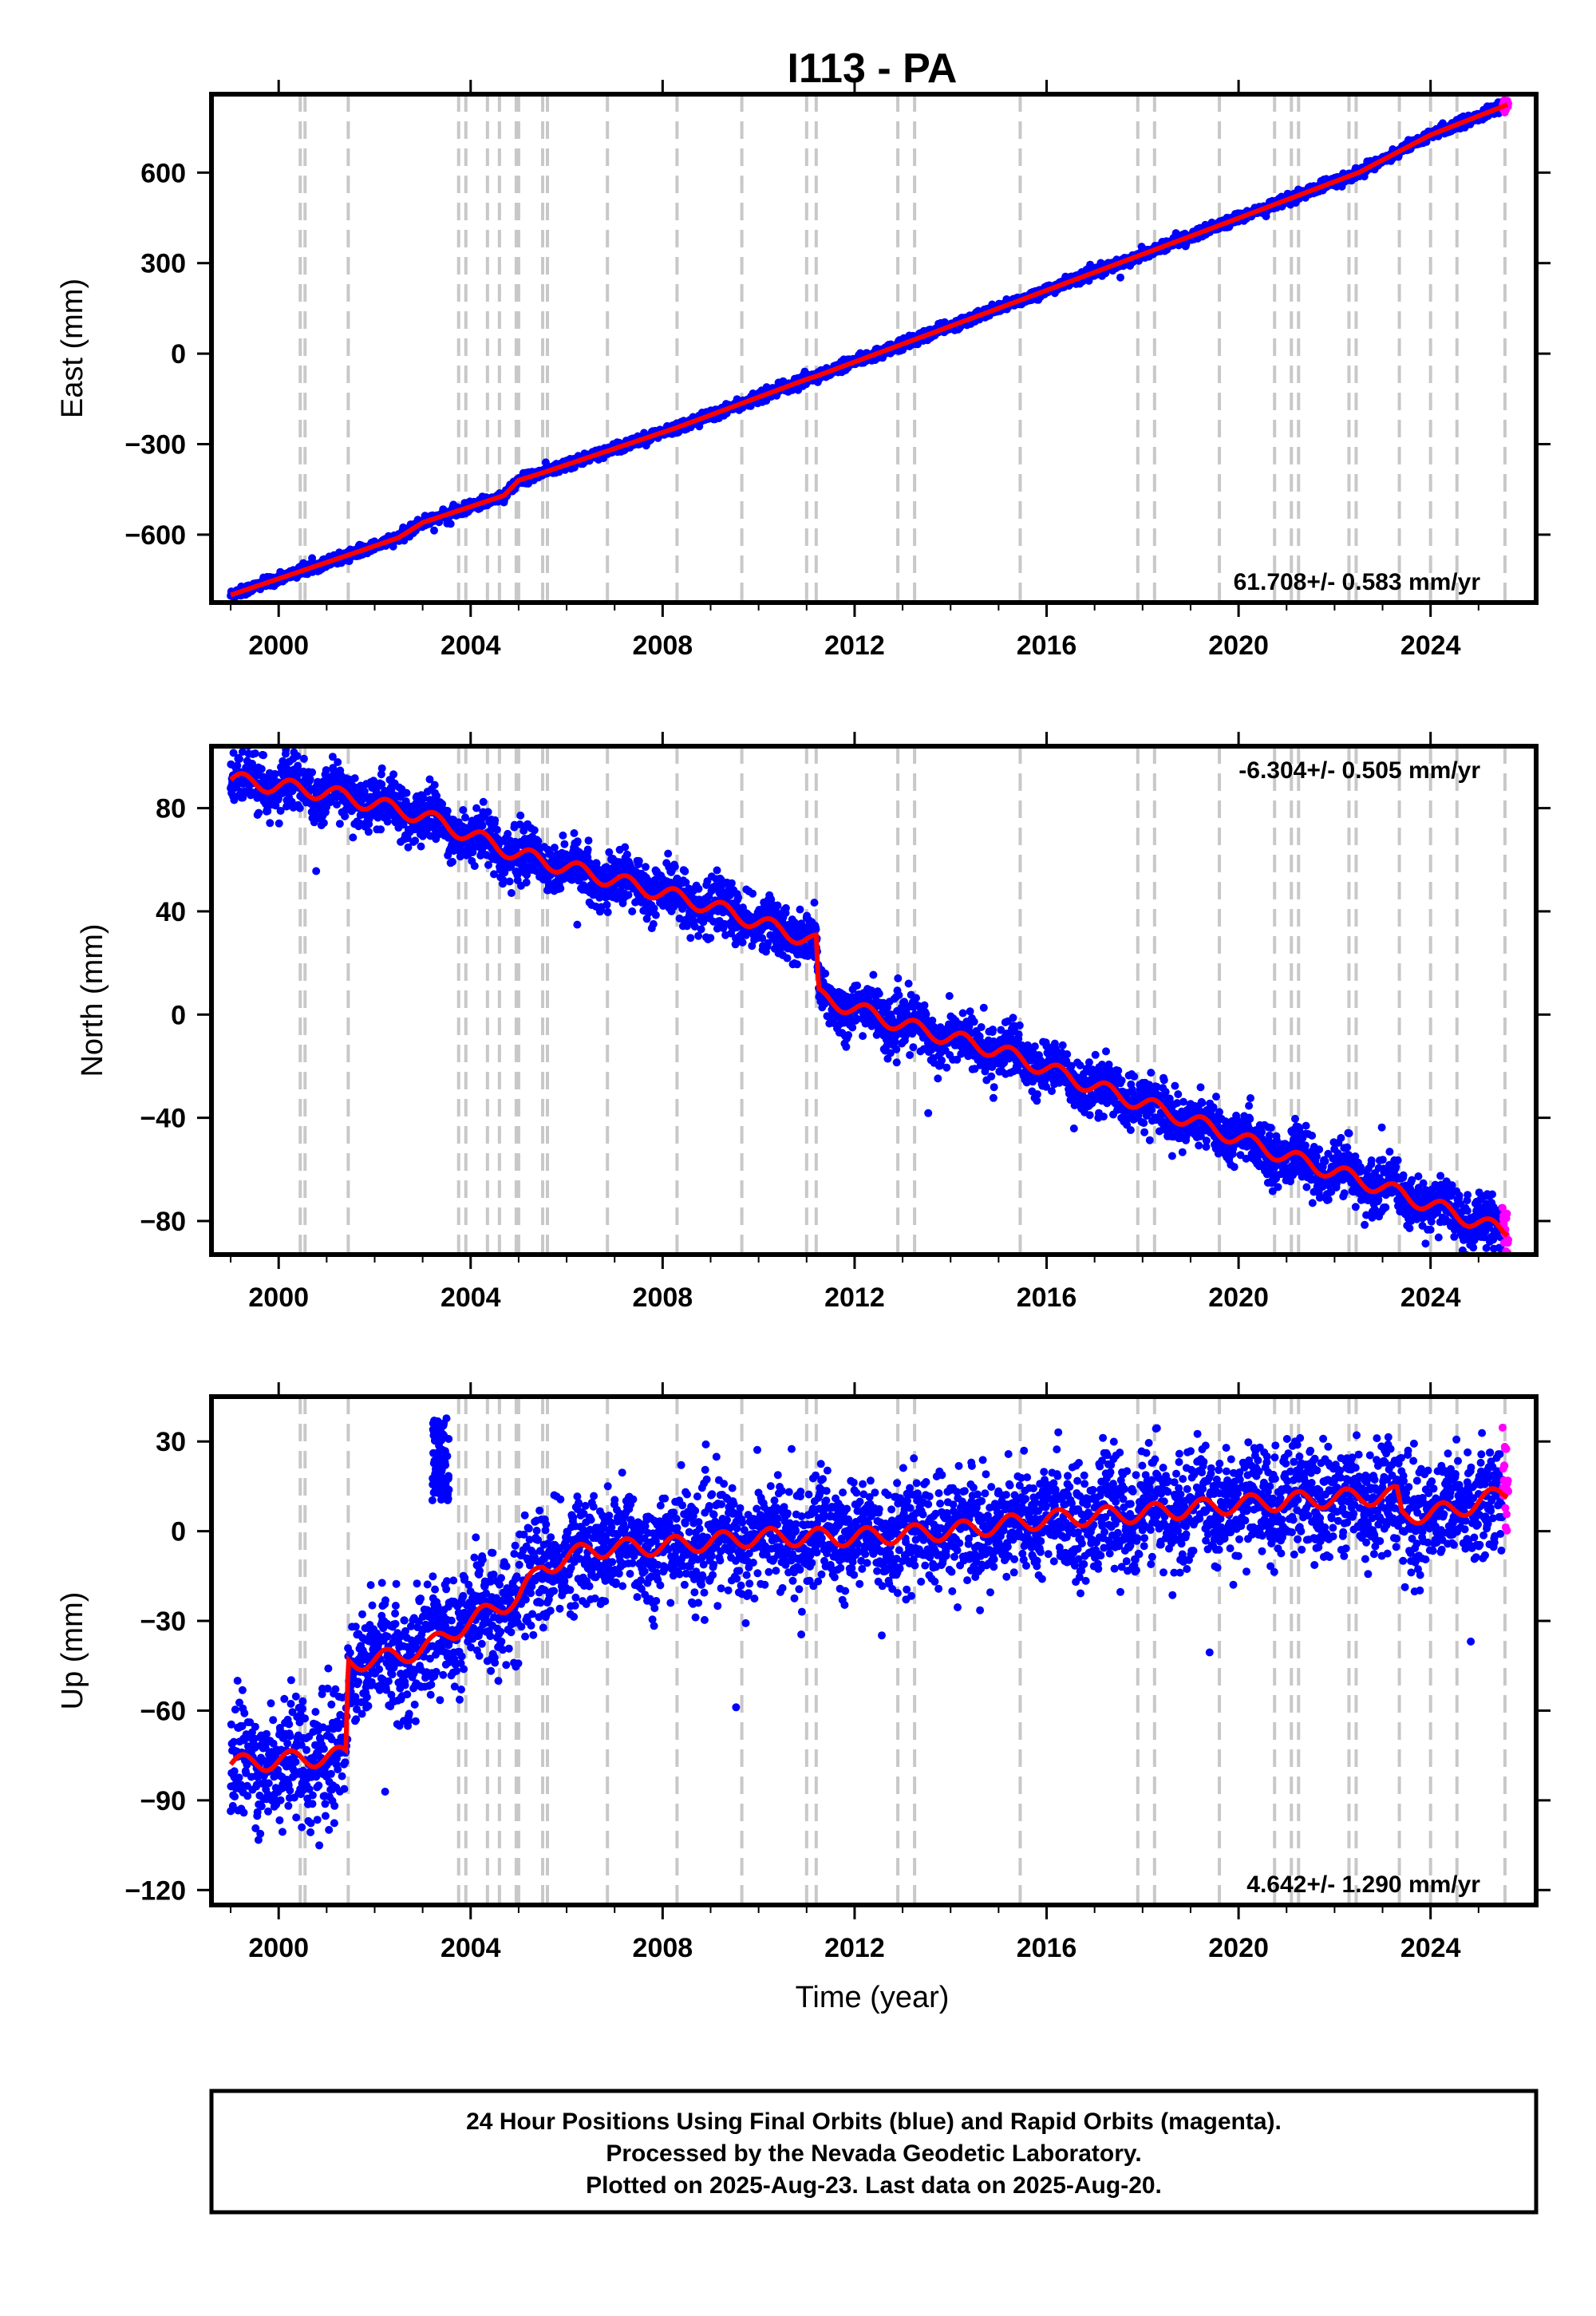  Describe the element at coordinates (155, 445) in the screenshot. I see `y-tick-label: −300` at that location.